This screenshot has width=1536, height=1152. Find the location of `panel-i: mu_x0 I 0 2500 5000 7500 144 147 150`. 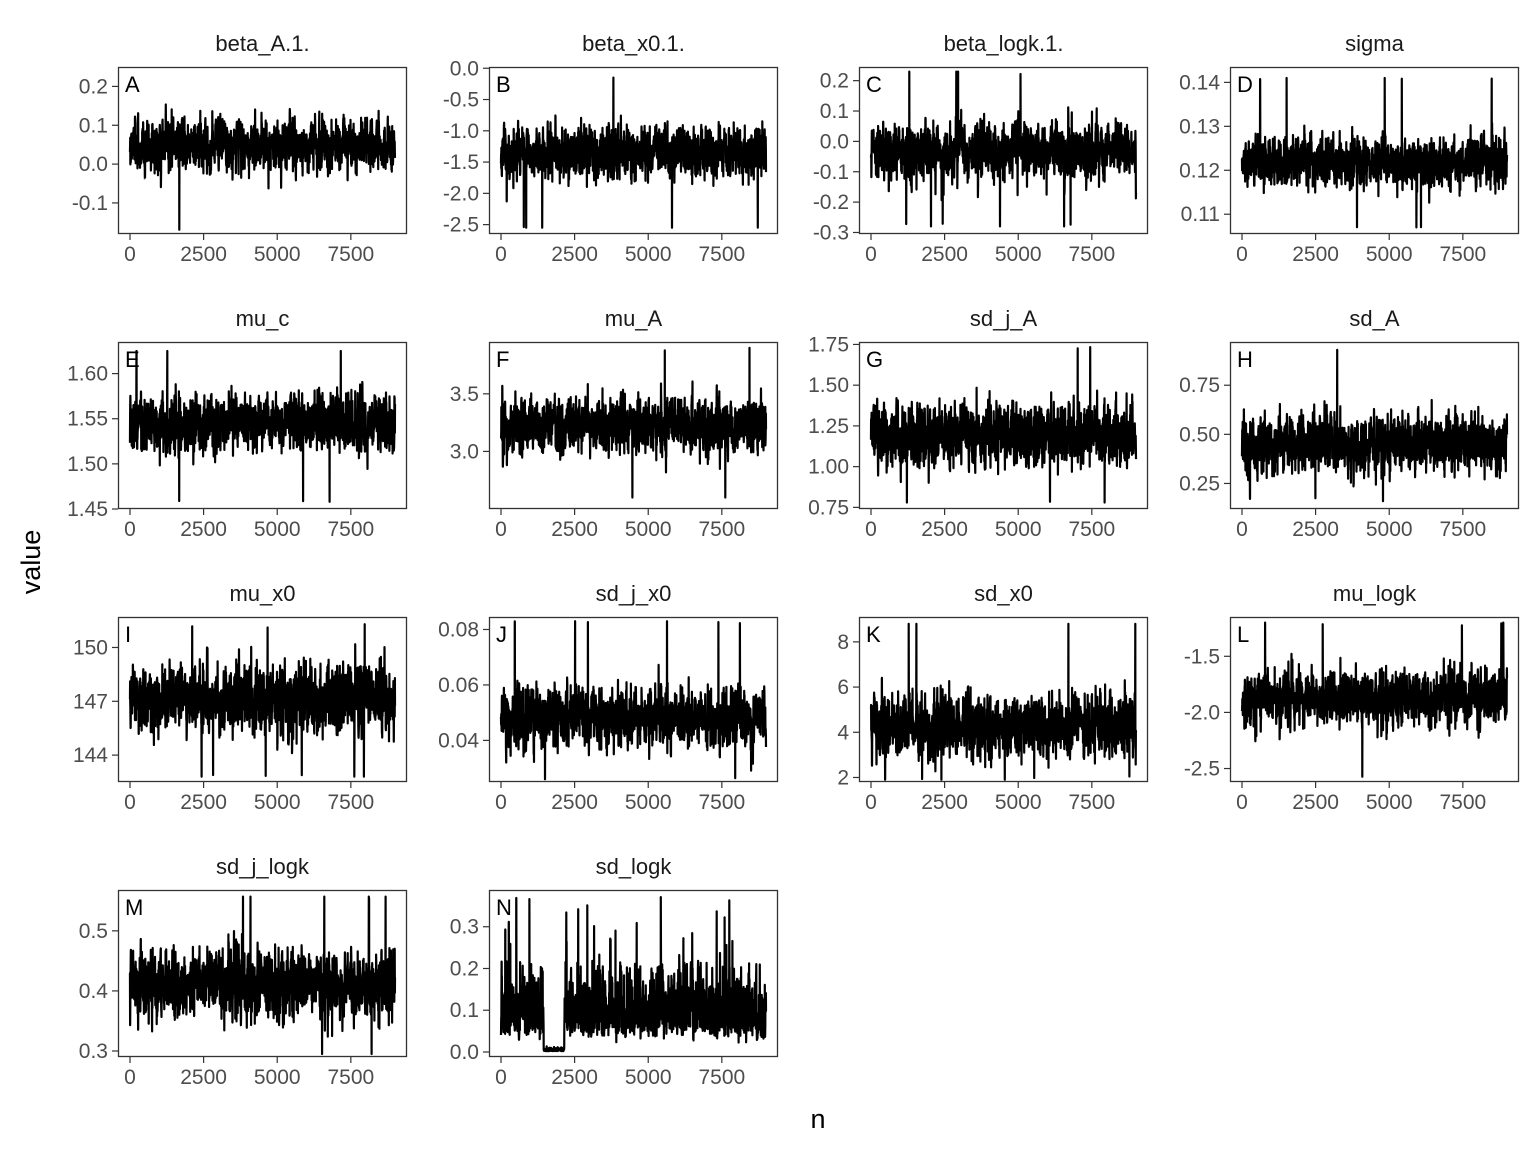

panel-i: mu_x0 I 0 2500 5000 7500 144 147 150 is located at coordinates (240, 697).